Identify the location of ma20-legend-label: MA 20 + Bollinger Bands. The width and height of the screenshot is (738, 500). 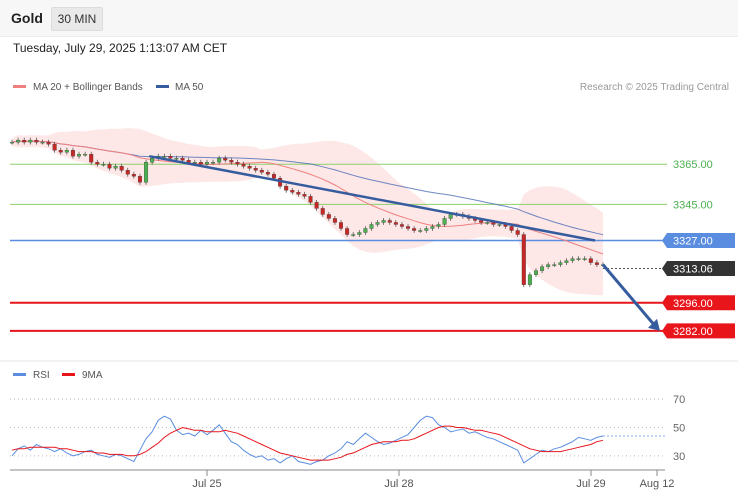
(88, 87).